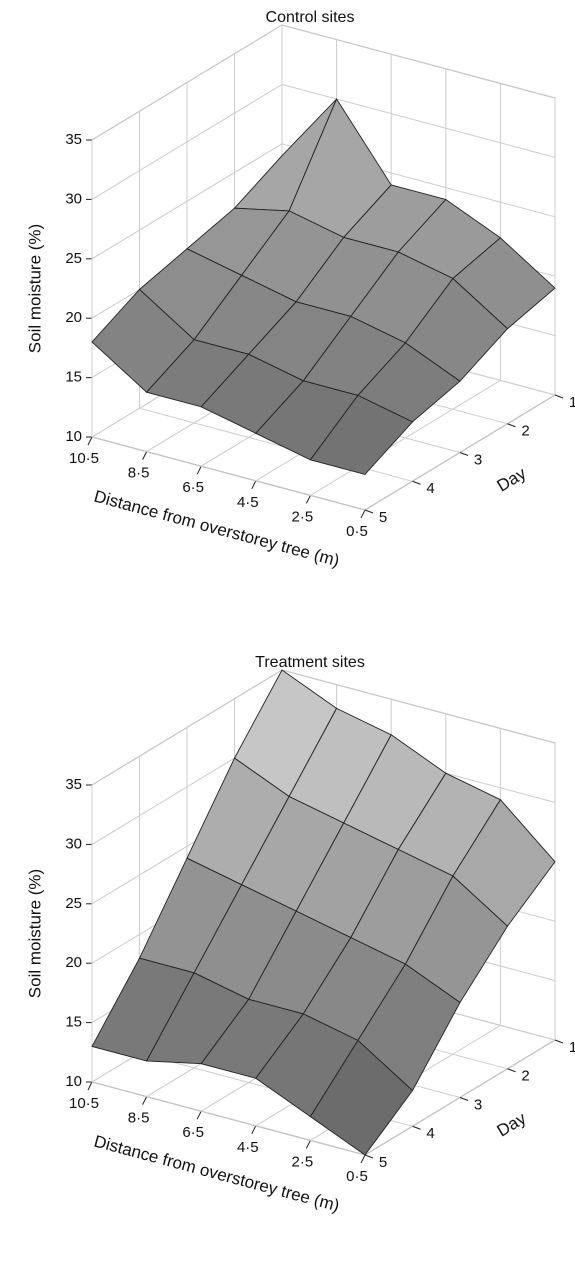 The height and width of the screenshot is (1262, 575). What do you see at coordinates (310, 17) in the screenshot?
I see `chart-title: Control sites` at bounding box center [310, 17].